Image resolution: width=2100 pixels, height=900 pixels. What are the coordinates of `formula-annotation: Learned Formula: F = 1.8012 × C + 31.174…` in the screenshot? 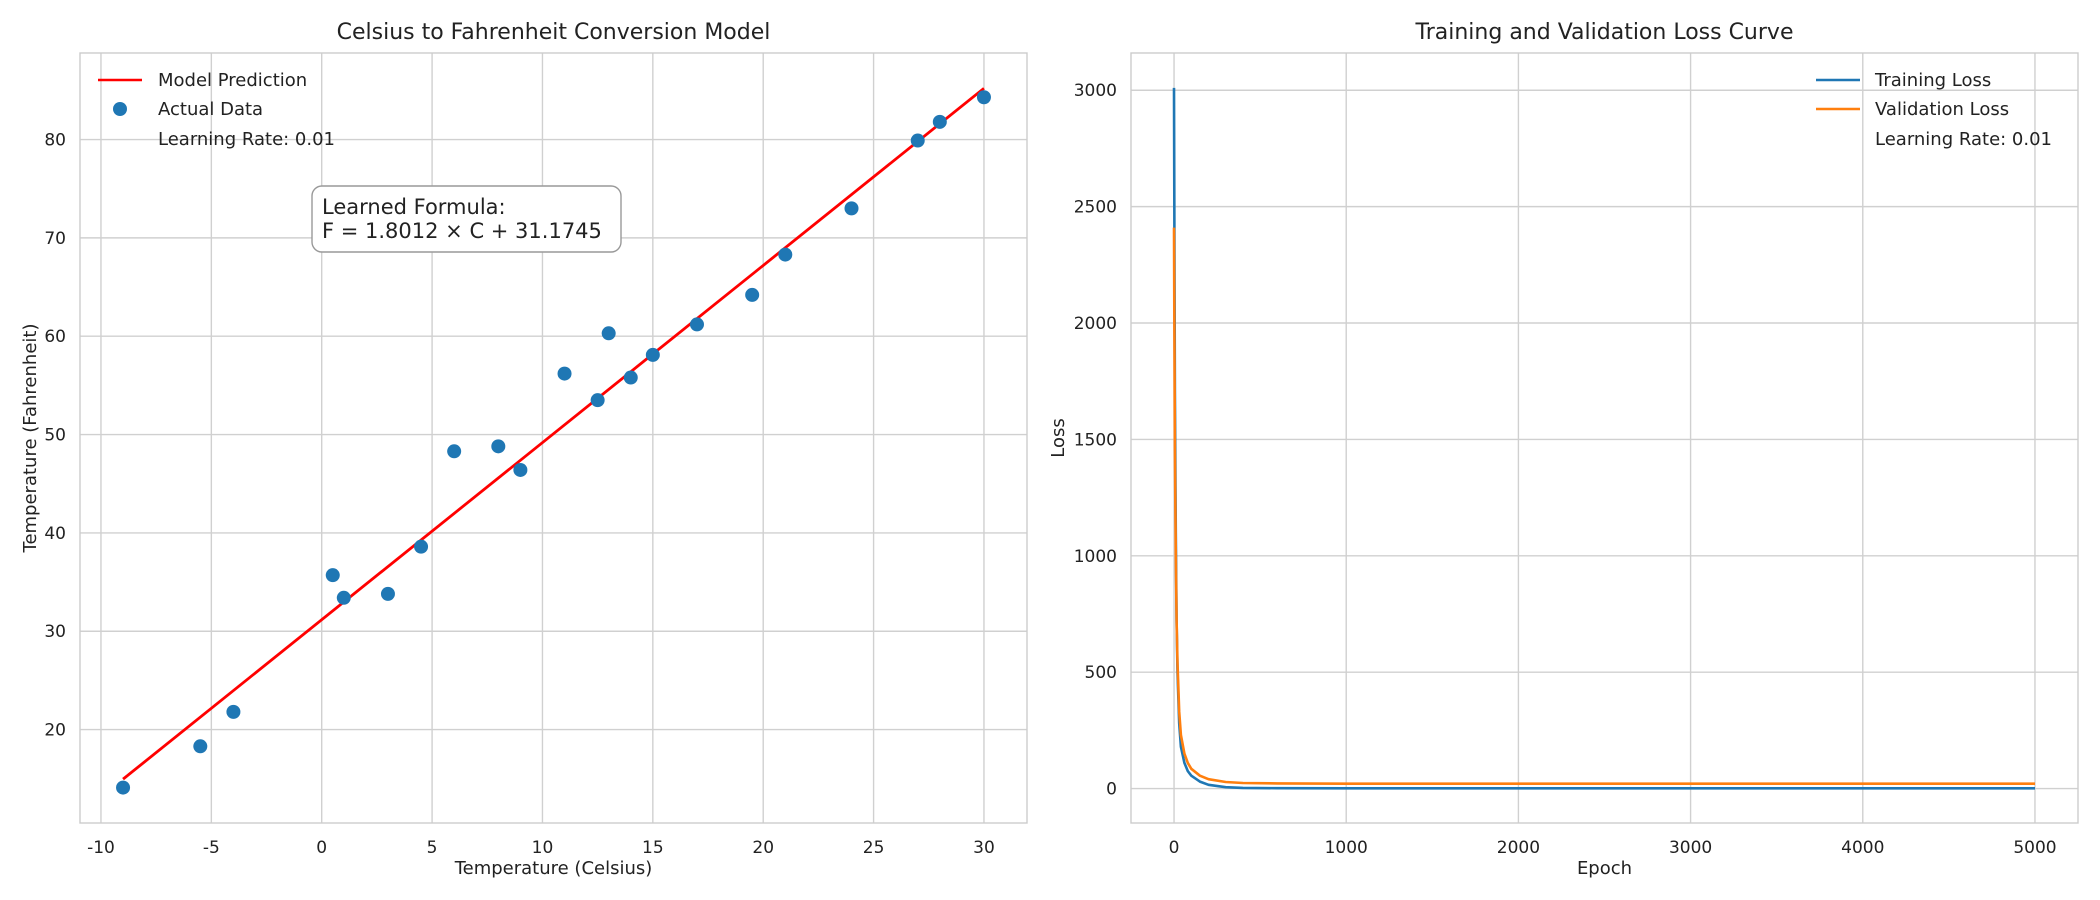 It's located at (466, 219).